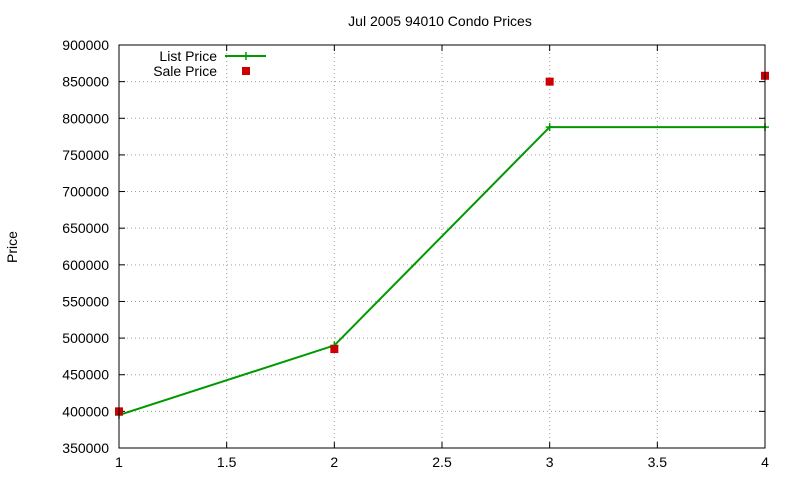 The height and width of the screenshot is (480, 800). What do you see at coordinates (85, 228) in the screenshot?
I see `y-tick-label: 650000` at bounding box center [85, 228].